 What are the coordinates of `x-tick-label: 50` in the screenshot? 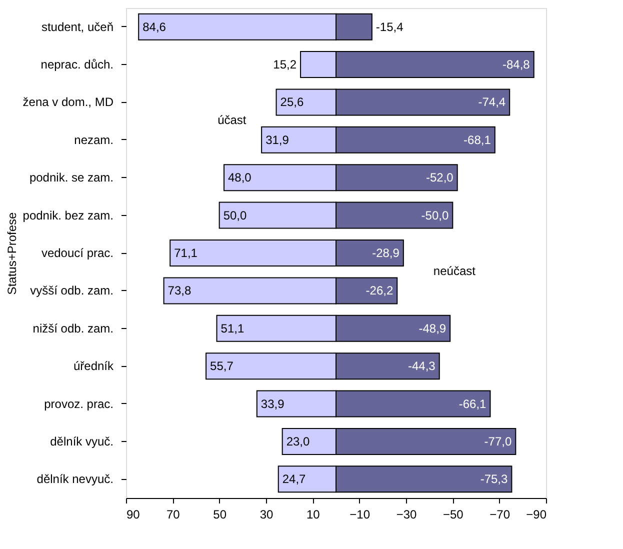 It's located at (220, 515).